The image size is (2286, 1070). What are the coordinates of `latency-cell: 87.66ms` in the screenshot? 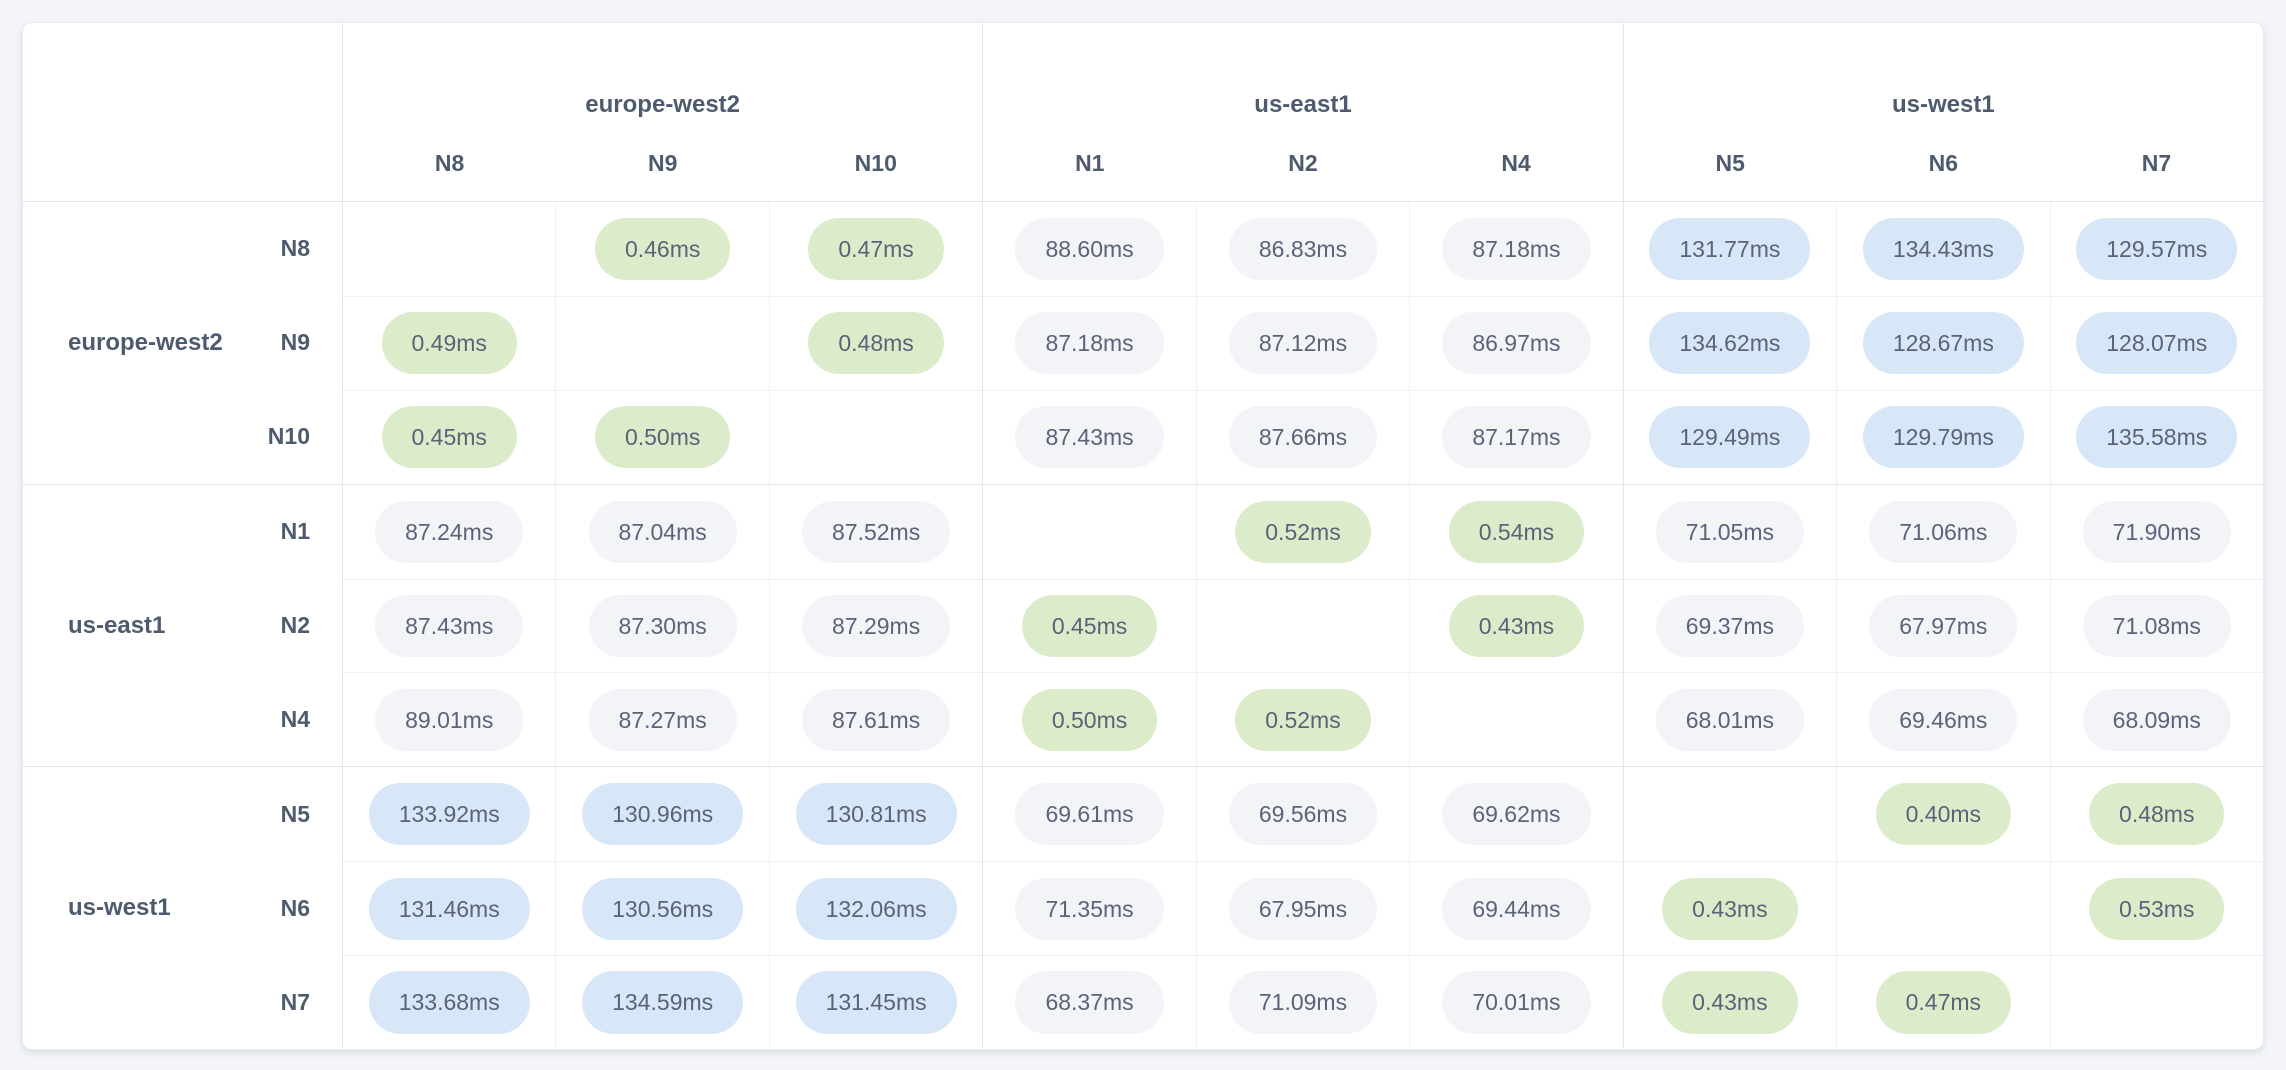 It's located at (1302, 436).